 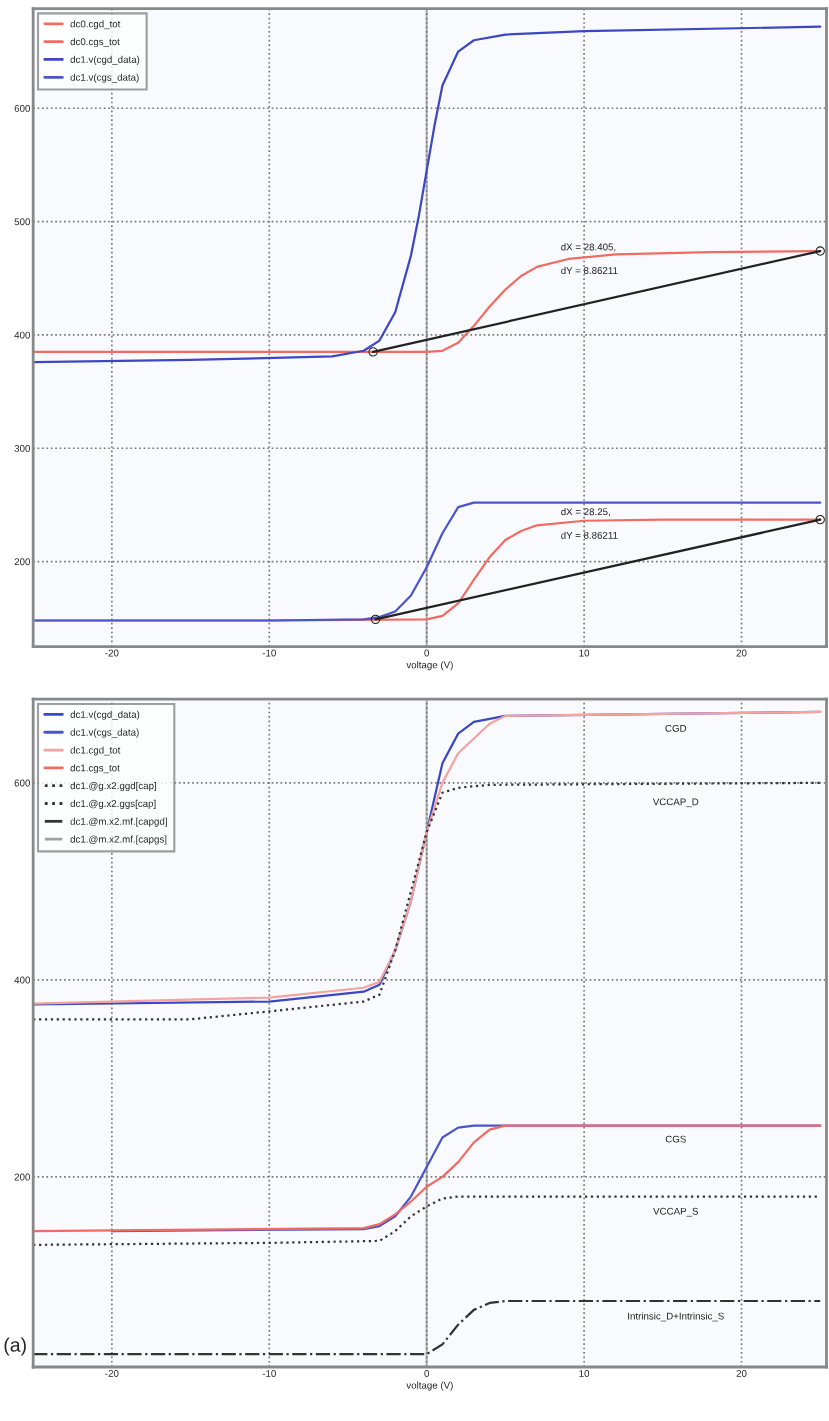 What do you see at coordinates (675, 1139) in the screenshot?
I see `annotation: CGS` at bounding box center [675, 1139].